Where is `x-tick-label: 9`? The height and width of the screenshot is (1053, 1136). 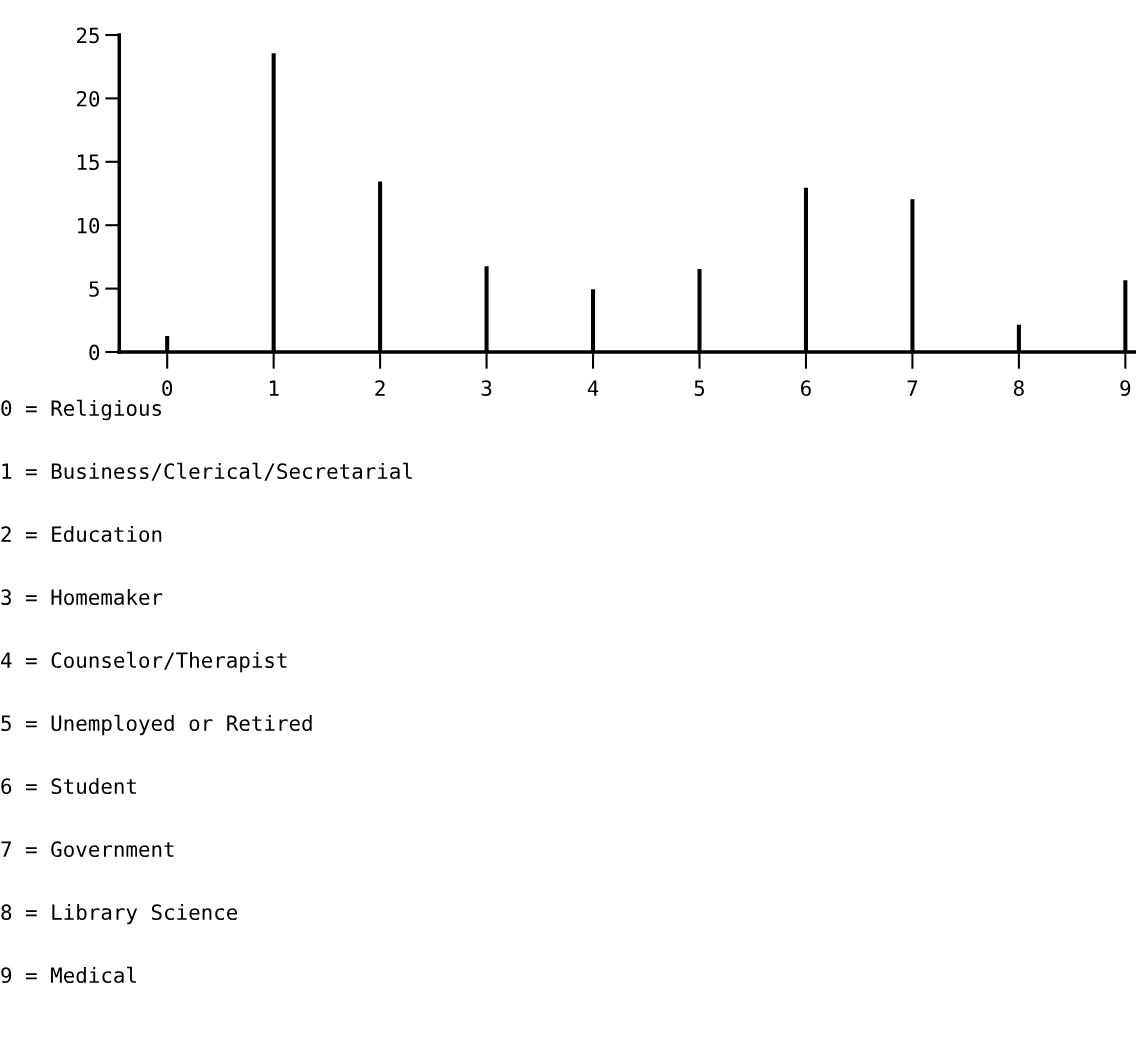 x-tick-label: 9 is located at coordinates (1125, 388).